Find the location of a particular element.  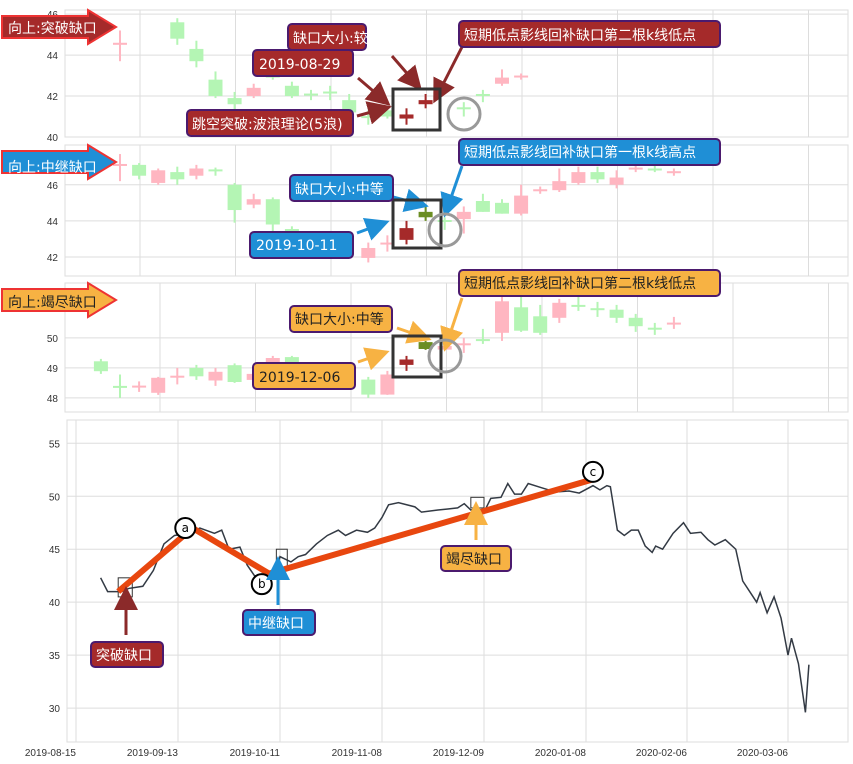

wave-label: a is located at coordinates (185, 528).